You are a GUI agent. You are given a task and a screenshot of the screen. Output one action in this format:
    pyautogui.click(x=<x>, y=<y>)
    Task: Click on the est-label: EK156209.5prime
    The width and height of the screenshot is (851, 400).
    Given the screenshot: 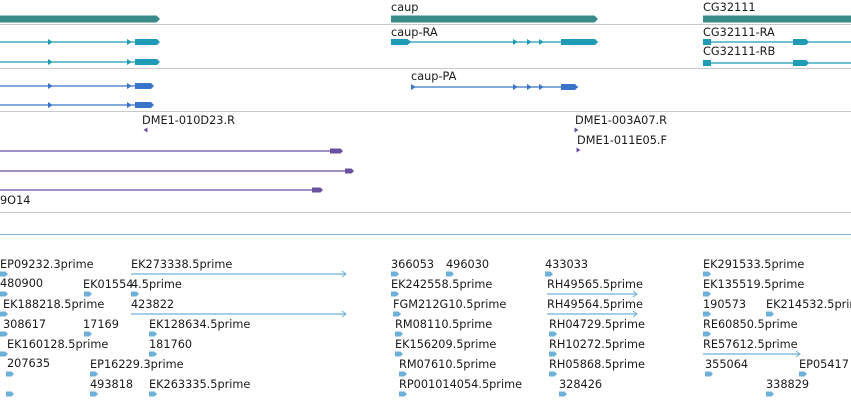 What is the action you would take?
    pyautogui.click(x=446, y=344)
    